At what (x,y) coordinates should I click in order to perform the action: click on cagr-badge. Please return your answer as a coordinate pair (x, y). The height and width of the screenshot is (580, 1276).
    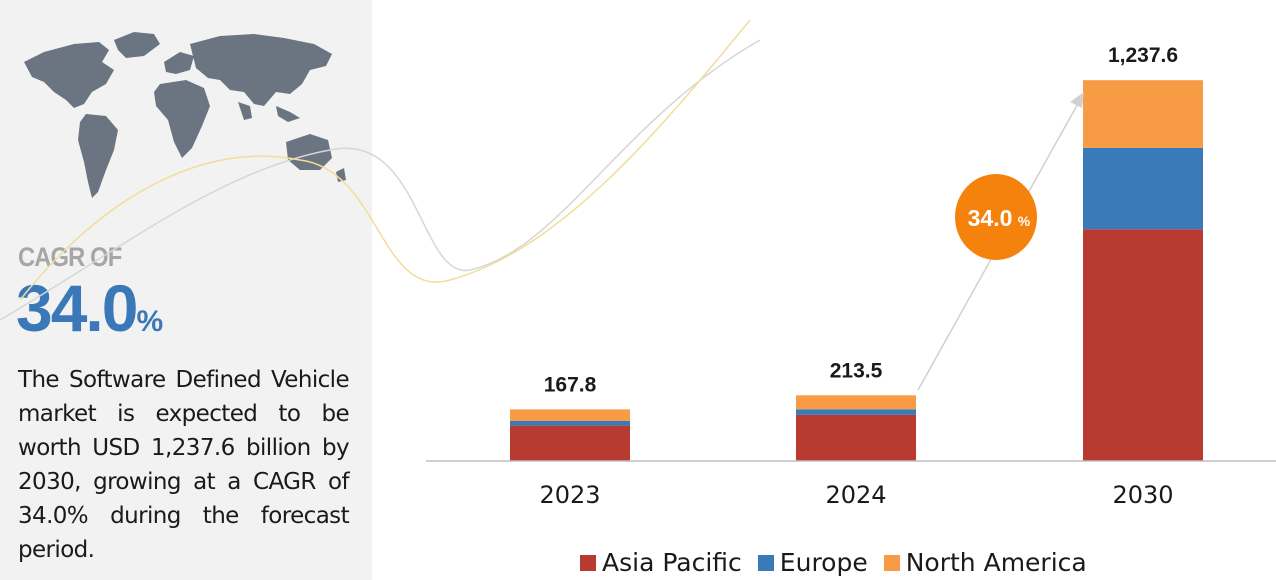
    Looking at the image, I should click on (996, 217).